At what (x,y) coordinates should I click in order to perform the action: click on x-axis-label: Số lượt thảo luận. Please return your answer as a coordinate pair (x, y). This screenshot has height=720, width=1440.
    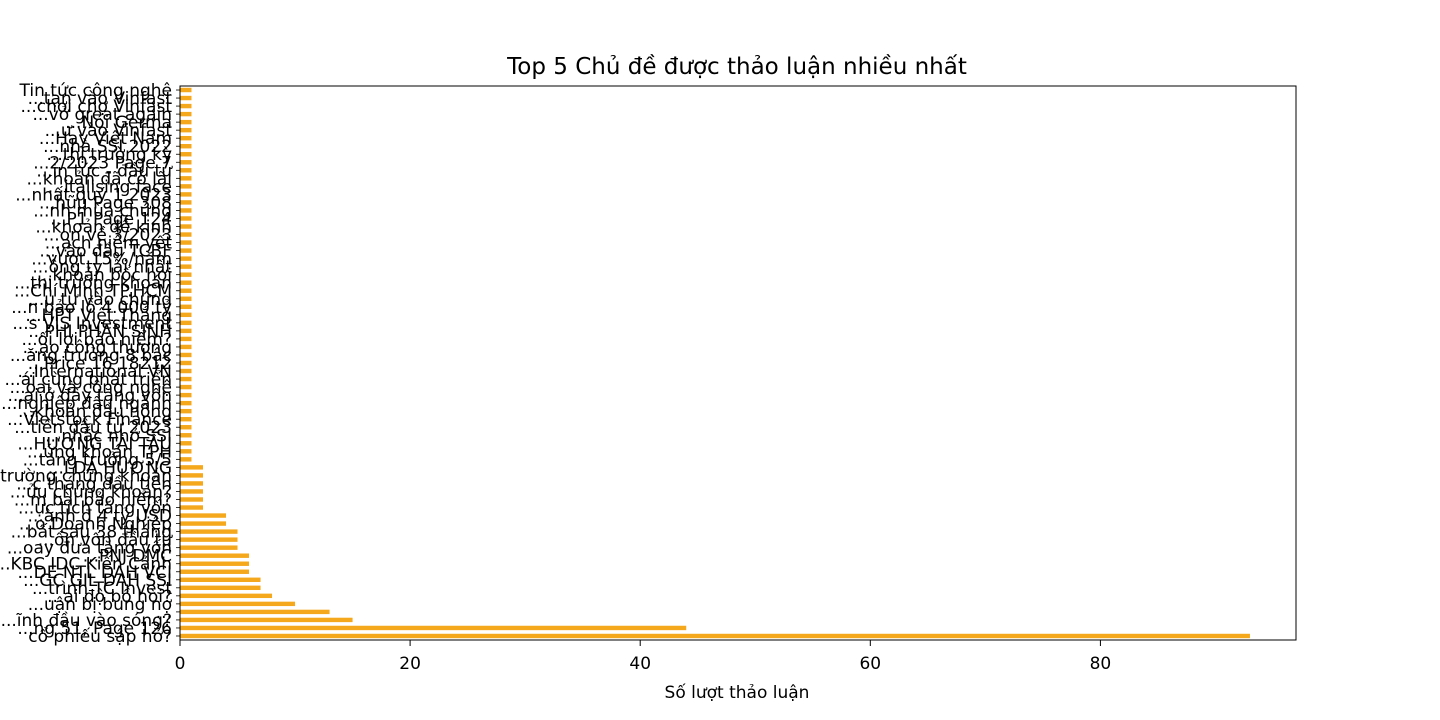
    Looking at the image, I should click on (737, 692).